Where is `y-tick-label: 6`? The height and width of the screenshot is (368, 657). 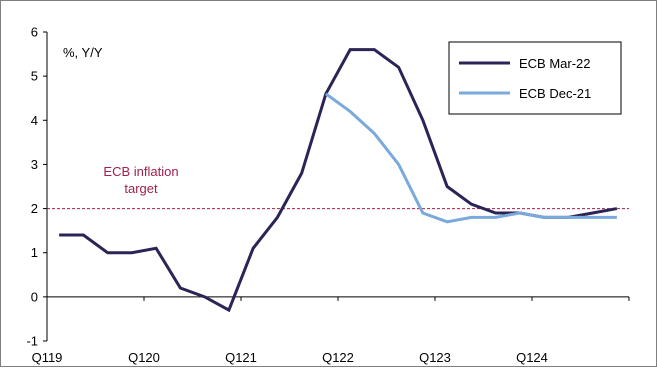 y-tick-label: 6 is located at coordinates (34, 32).